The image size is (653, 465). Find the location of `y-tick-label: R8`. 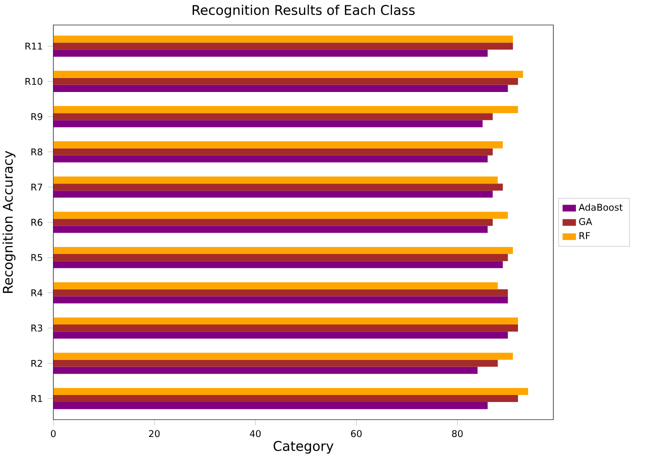

y-tick-label: R8 is located at coordinates (36, 152).